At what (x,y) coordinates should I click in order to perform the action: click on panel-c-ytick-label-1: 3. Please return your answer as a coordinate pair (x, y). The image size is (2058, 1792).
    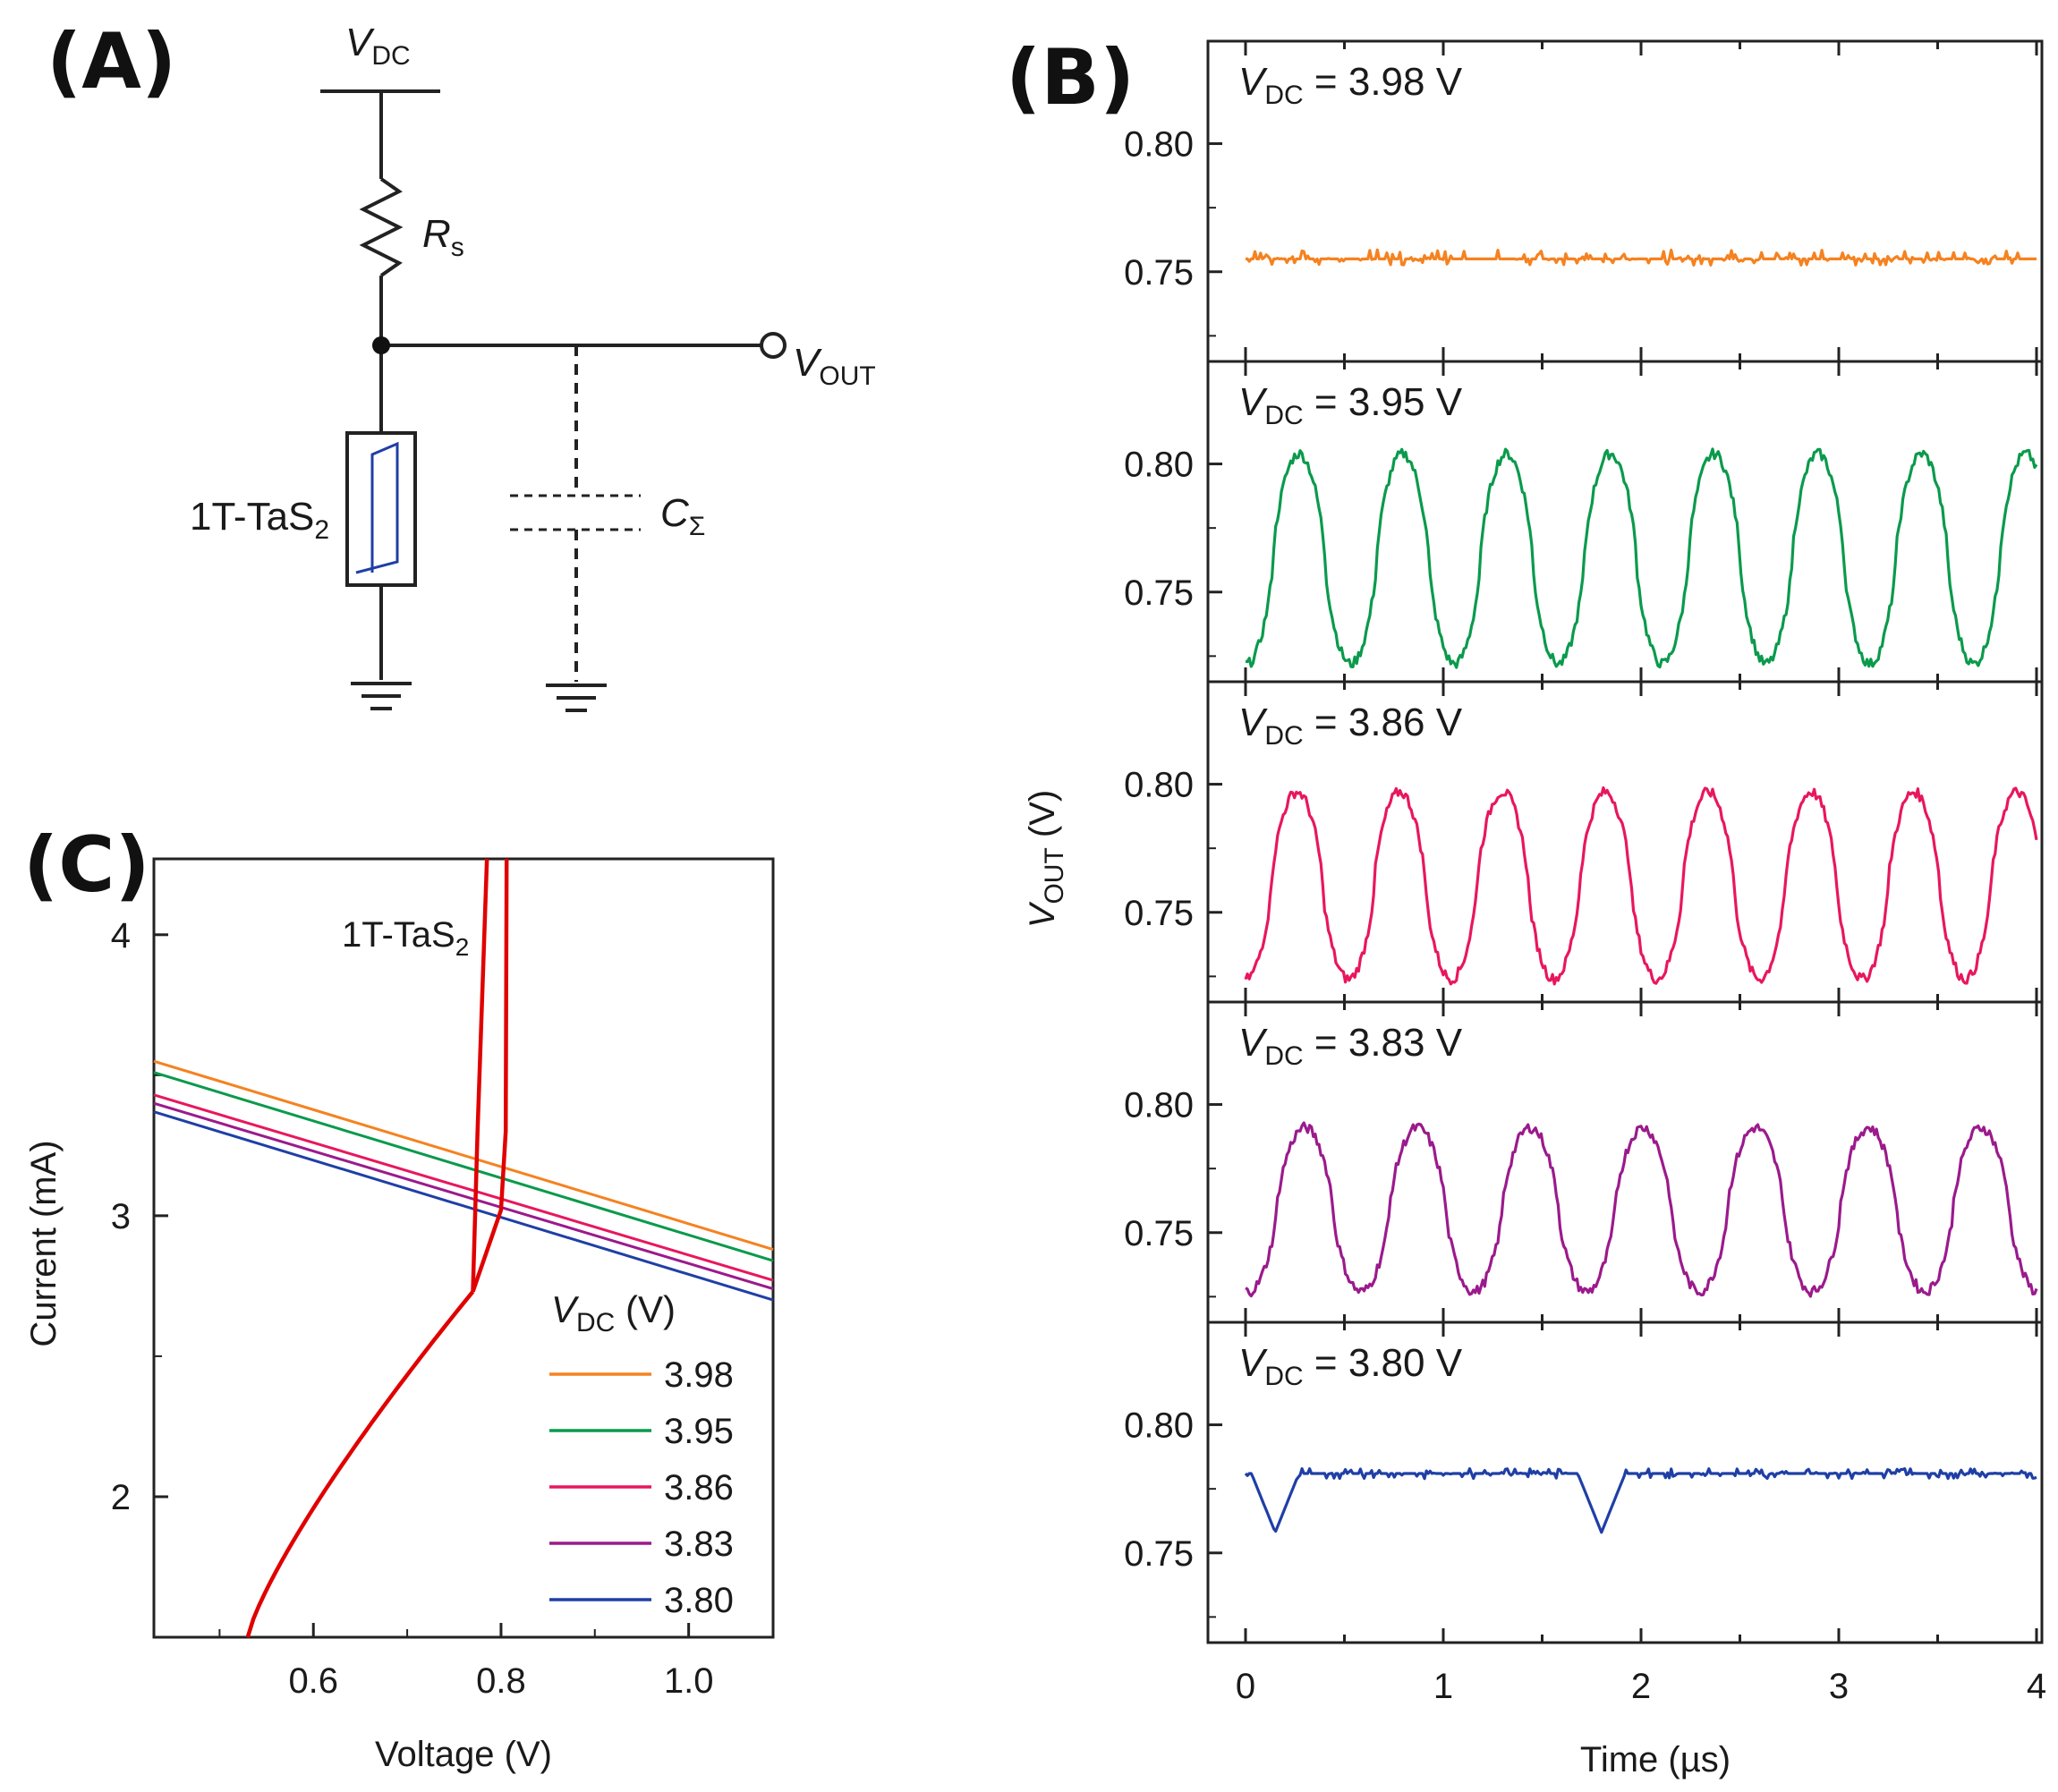
    Looking at the image, I should click on (121, 1216).